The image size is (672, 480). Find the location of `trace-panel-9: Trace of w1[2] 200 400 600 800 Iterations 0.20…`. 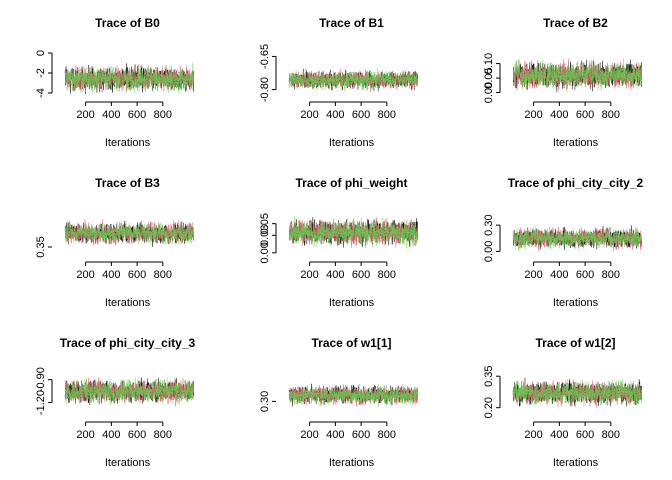

trace-panel-9: Trace of w1[2] 200 400 600 800 Iterations 0.20… is located at coordinates (563, 402).